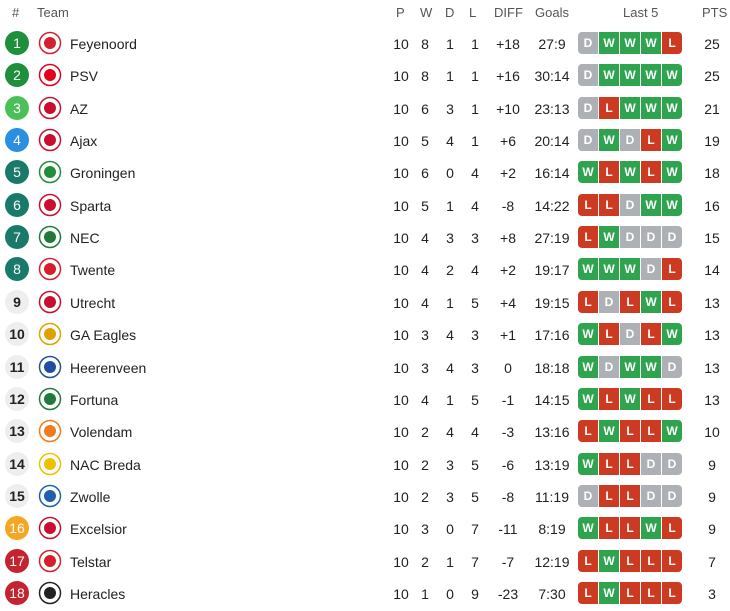  Describe the element at coordinates (365, 335) in the screenshot. I see `table-row: 10 GA Eagles 10 3 4 3 +1 17:16 W L D L W 13` at that location.